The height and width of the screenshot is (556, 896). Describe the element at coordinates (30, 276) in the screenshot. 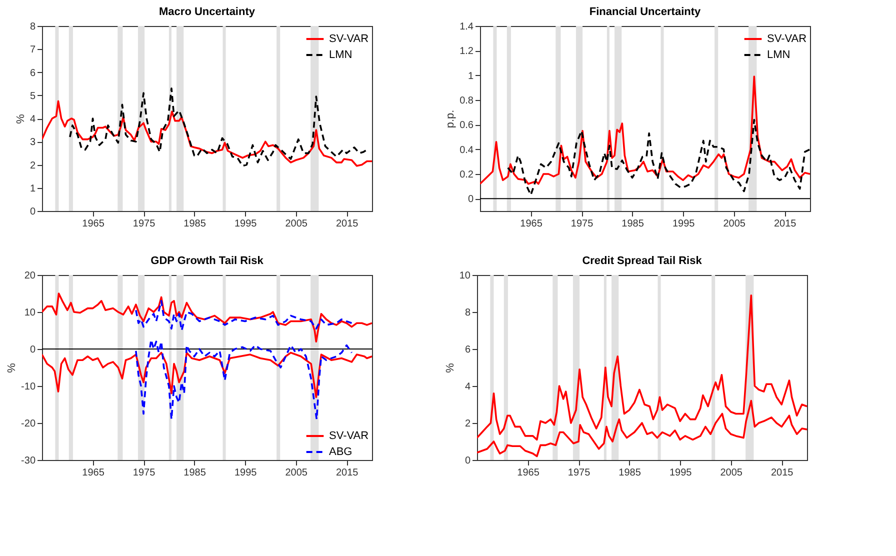

I see `y-tick-label: 20` at that location.